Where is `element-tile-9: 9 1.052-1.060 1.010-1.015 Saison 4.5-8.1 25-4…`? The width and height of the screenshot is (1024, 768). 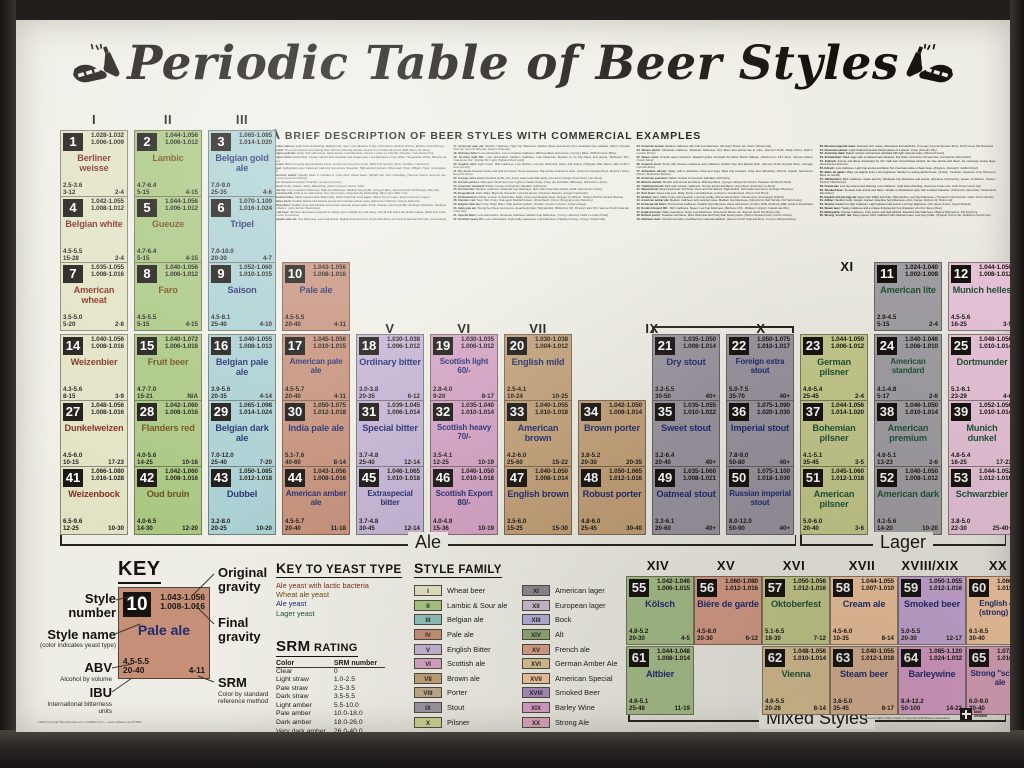
element-tile-9: 9 1.052-1.060 1.010-1.015 Saison 4.5-8.1 25-4… is located at coordinates (242, 296).